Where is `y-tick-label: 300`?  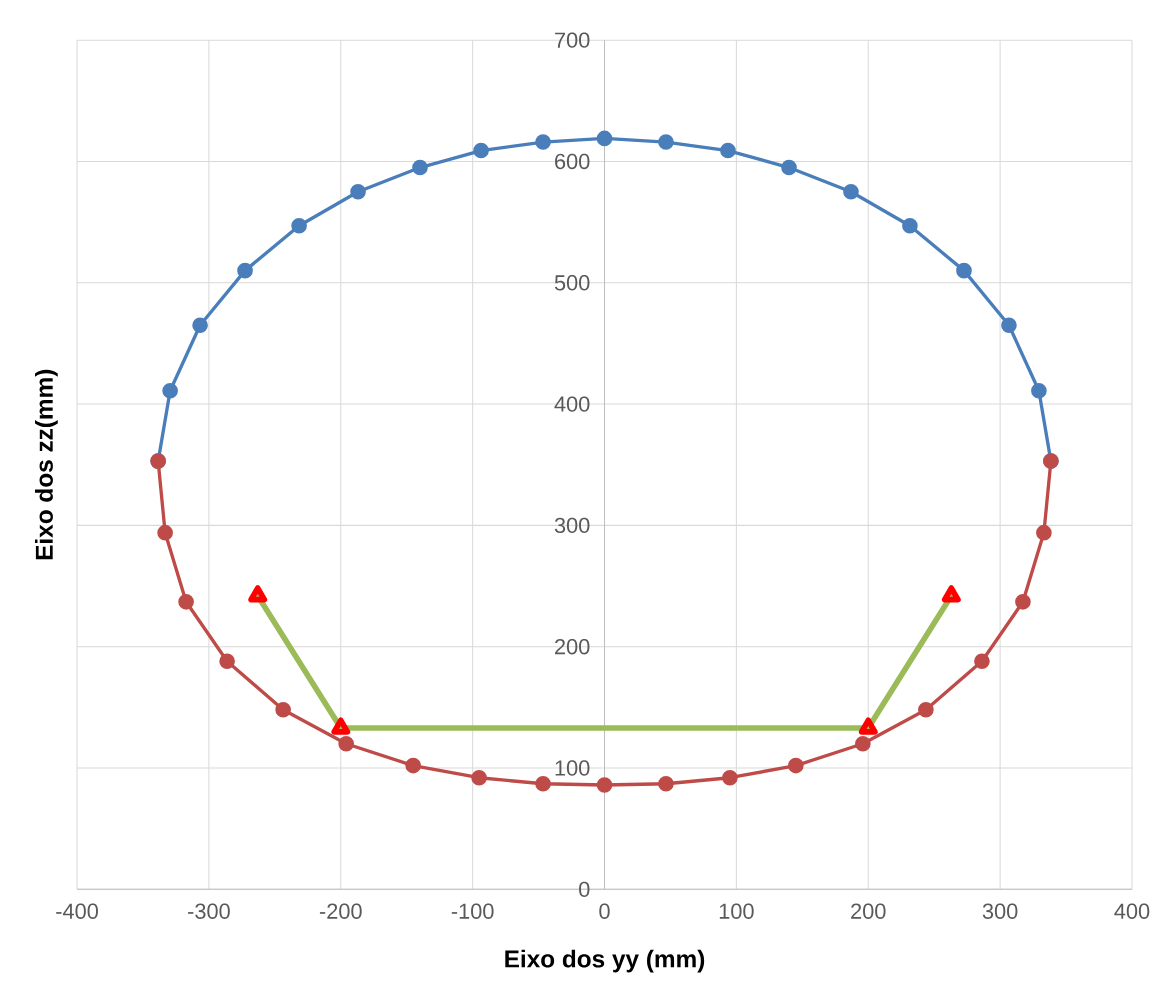 y-tick-label: 300 is located at coordinates (572, 525).